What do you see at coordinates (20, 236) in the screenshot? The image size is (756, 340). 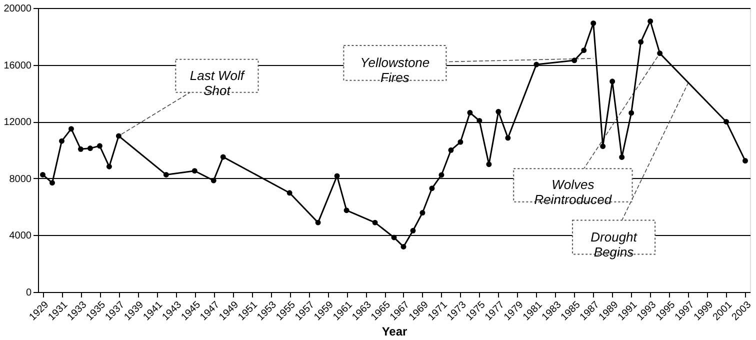 I see `y-tick-label: 4000` at bounding box center [20, 236].